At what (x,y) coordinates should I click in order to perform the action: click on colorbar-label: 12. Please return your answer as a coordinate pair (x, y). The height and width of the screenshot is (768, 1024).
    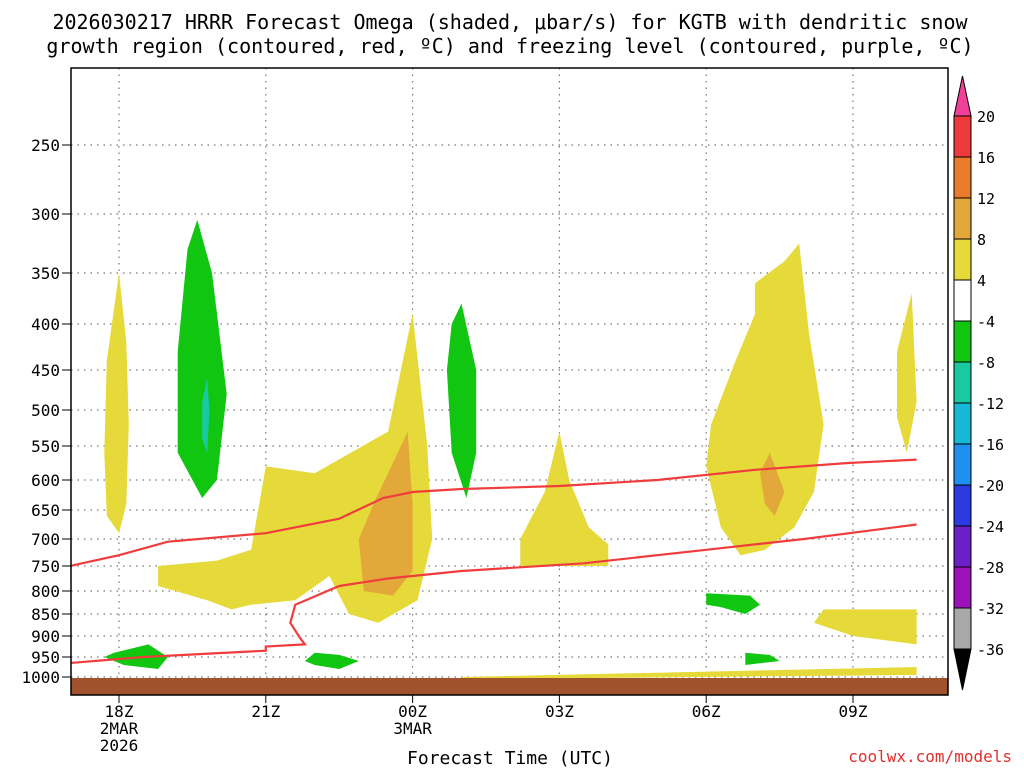
    Looking at the image, I should click on (986, 199).